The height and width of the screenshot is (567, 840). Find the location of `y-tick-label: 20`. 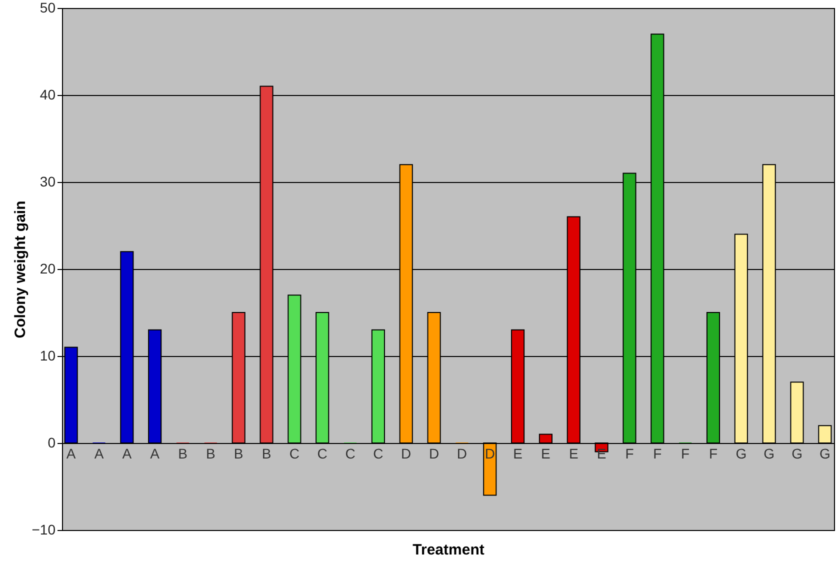

y-tick-label: 20 is located at coordinates (48, 268).